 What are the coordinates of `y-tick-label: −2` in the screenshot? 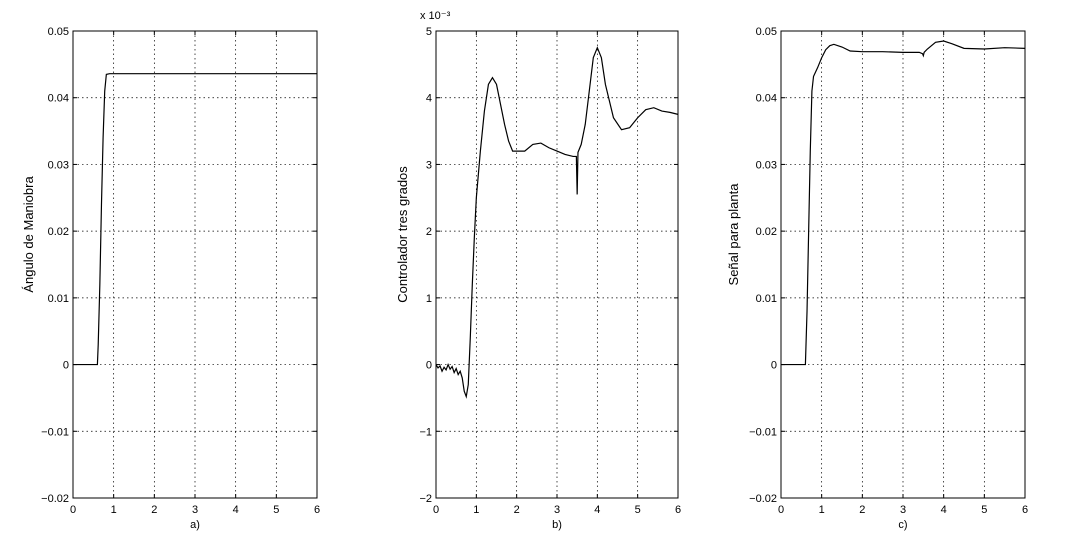 It's located at (425, 499).